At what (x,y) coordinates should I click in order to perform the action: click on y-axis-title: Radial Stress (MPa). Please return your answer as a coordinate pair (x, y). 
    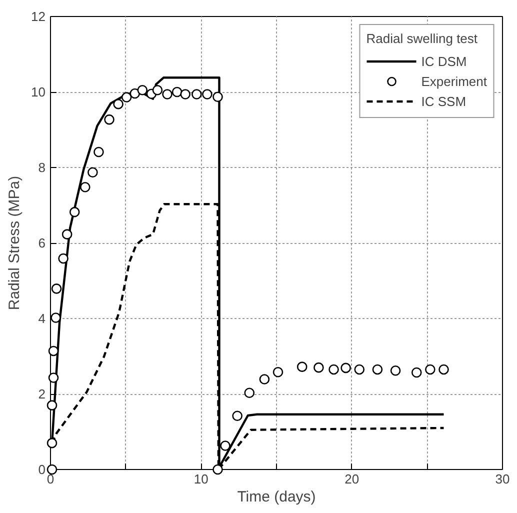
    Looking at the image, I should click on (15, 243).